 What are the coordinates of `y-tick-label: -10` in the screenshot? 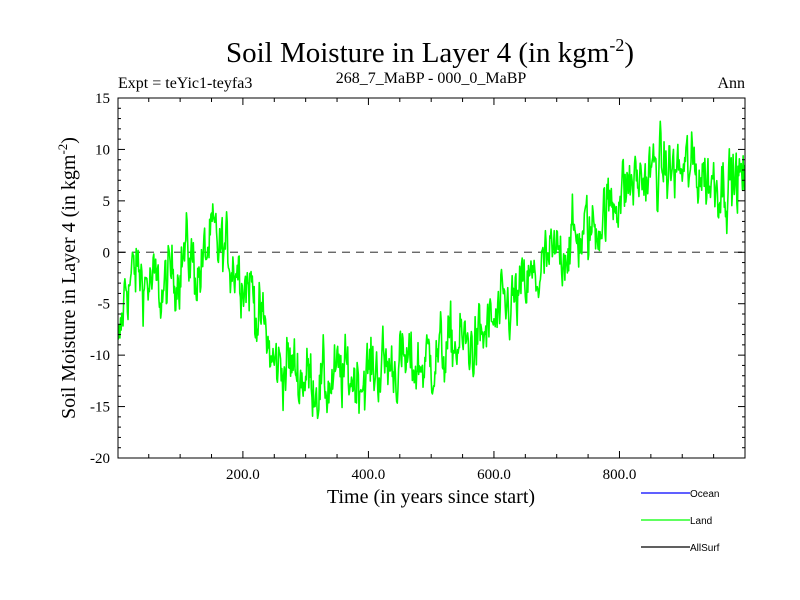 It's located at (100, 356).